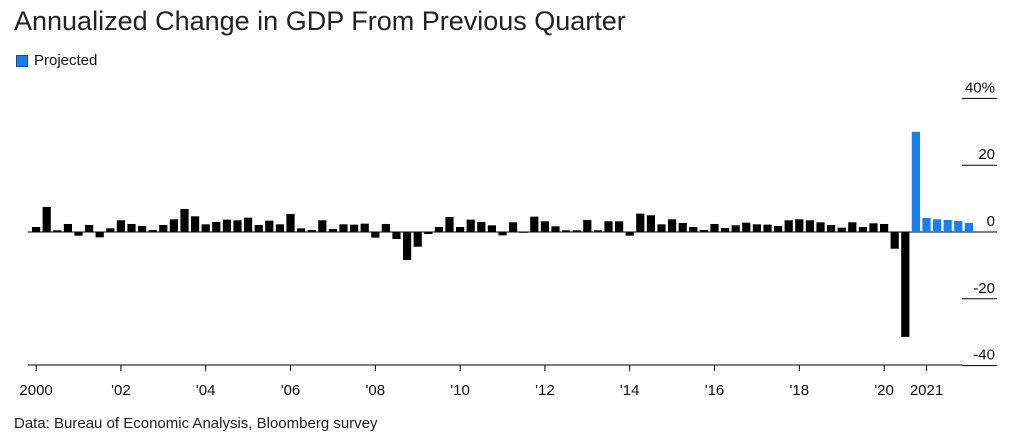  What do you see at coordinates (291, 390) in the screenshot?
I see `x-tick-label: '06` at bounding box center [291, 390].